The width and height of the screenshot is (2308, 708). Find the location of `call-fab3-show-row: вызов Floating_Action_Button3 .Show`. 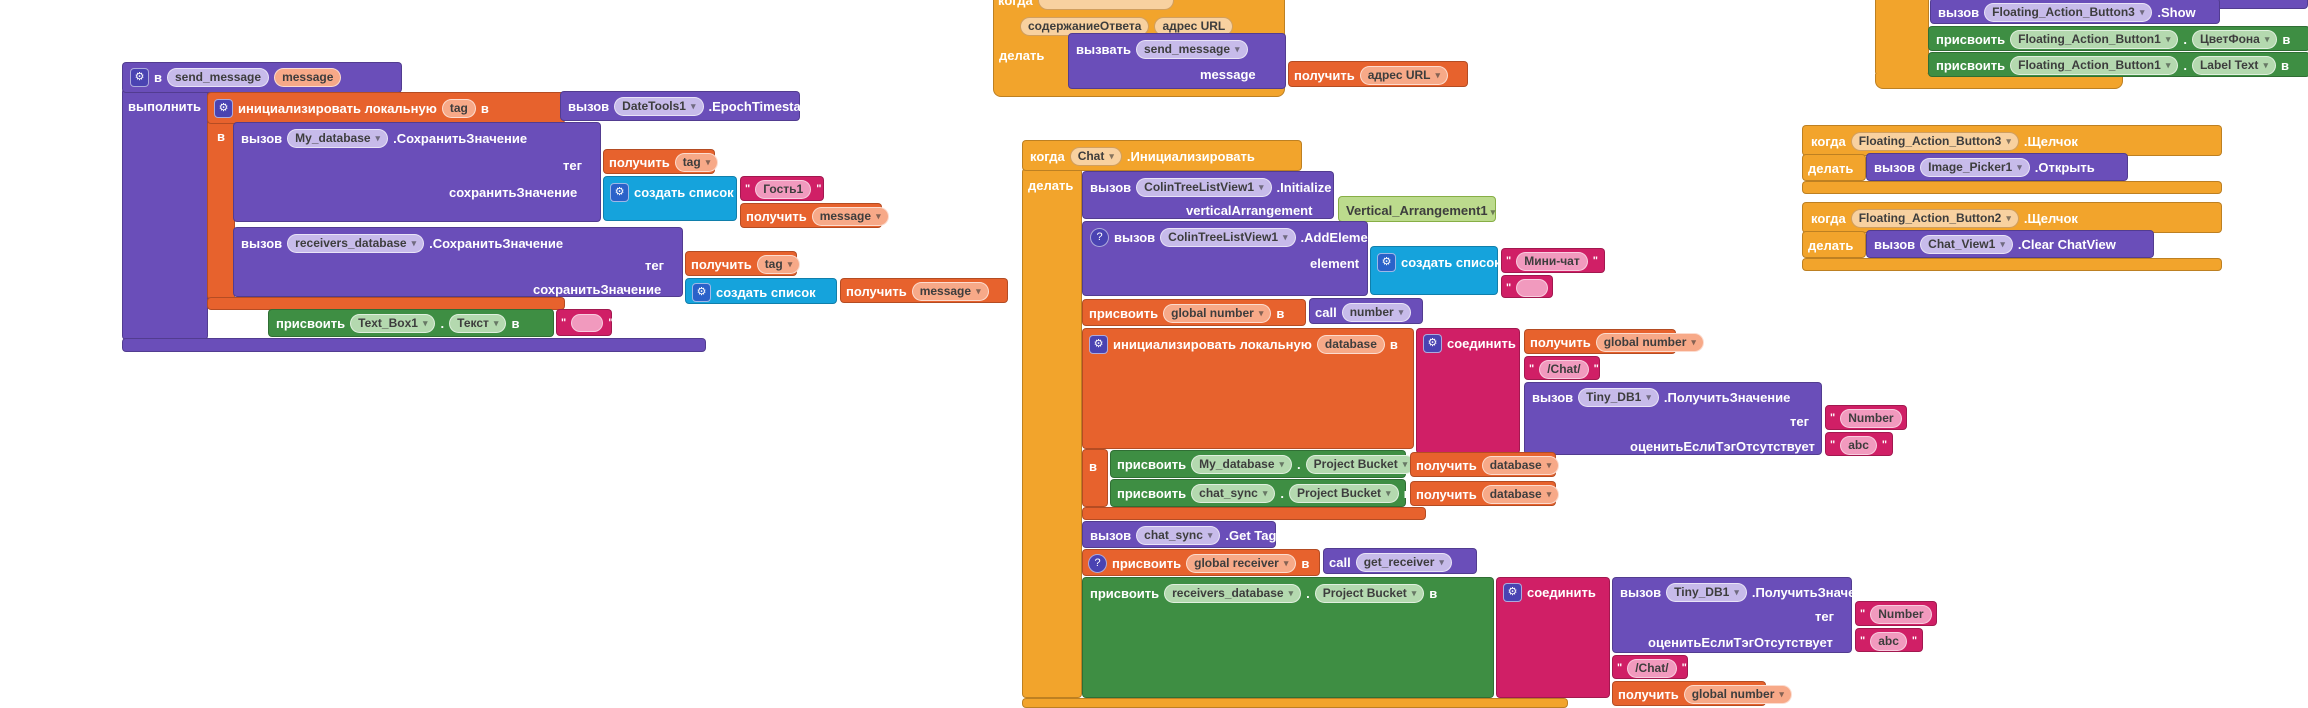

call-fab3-show-row: вызов Floating_Action_Button3 .Show is located at coordinates (2067, 12).